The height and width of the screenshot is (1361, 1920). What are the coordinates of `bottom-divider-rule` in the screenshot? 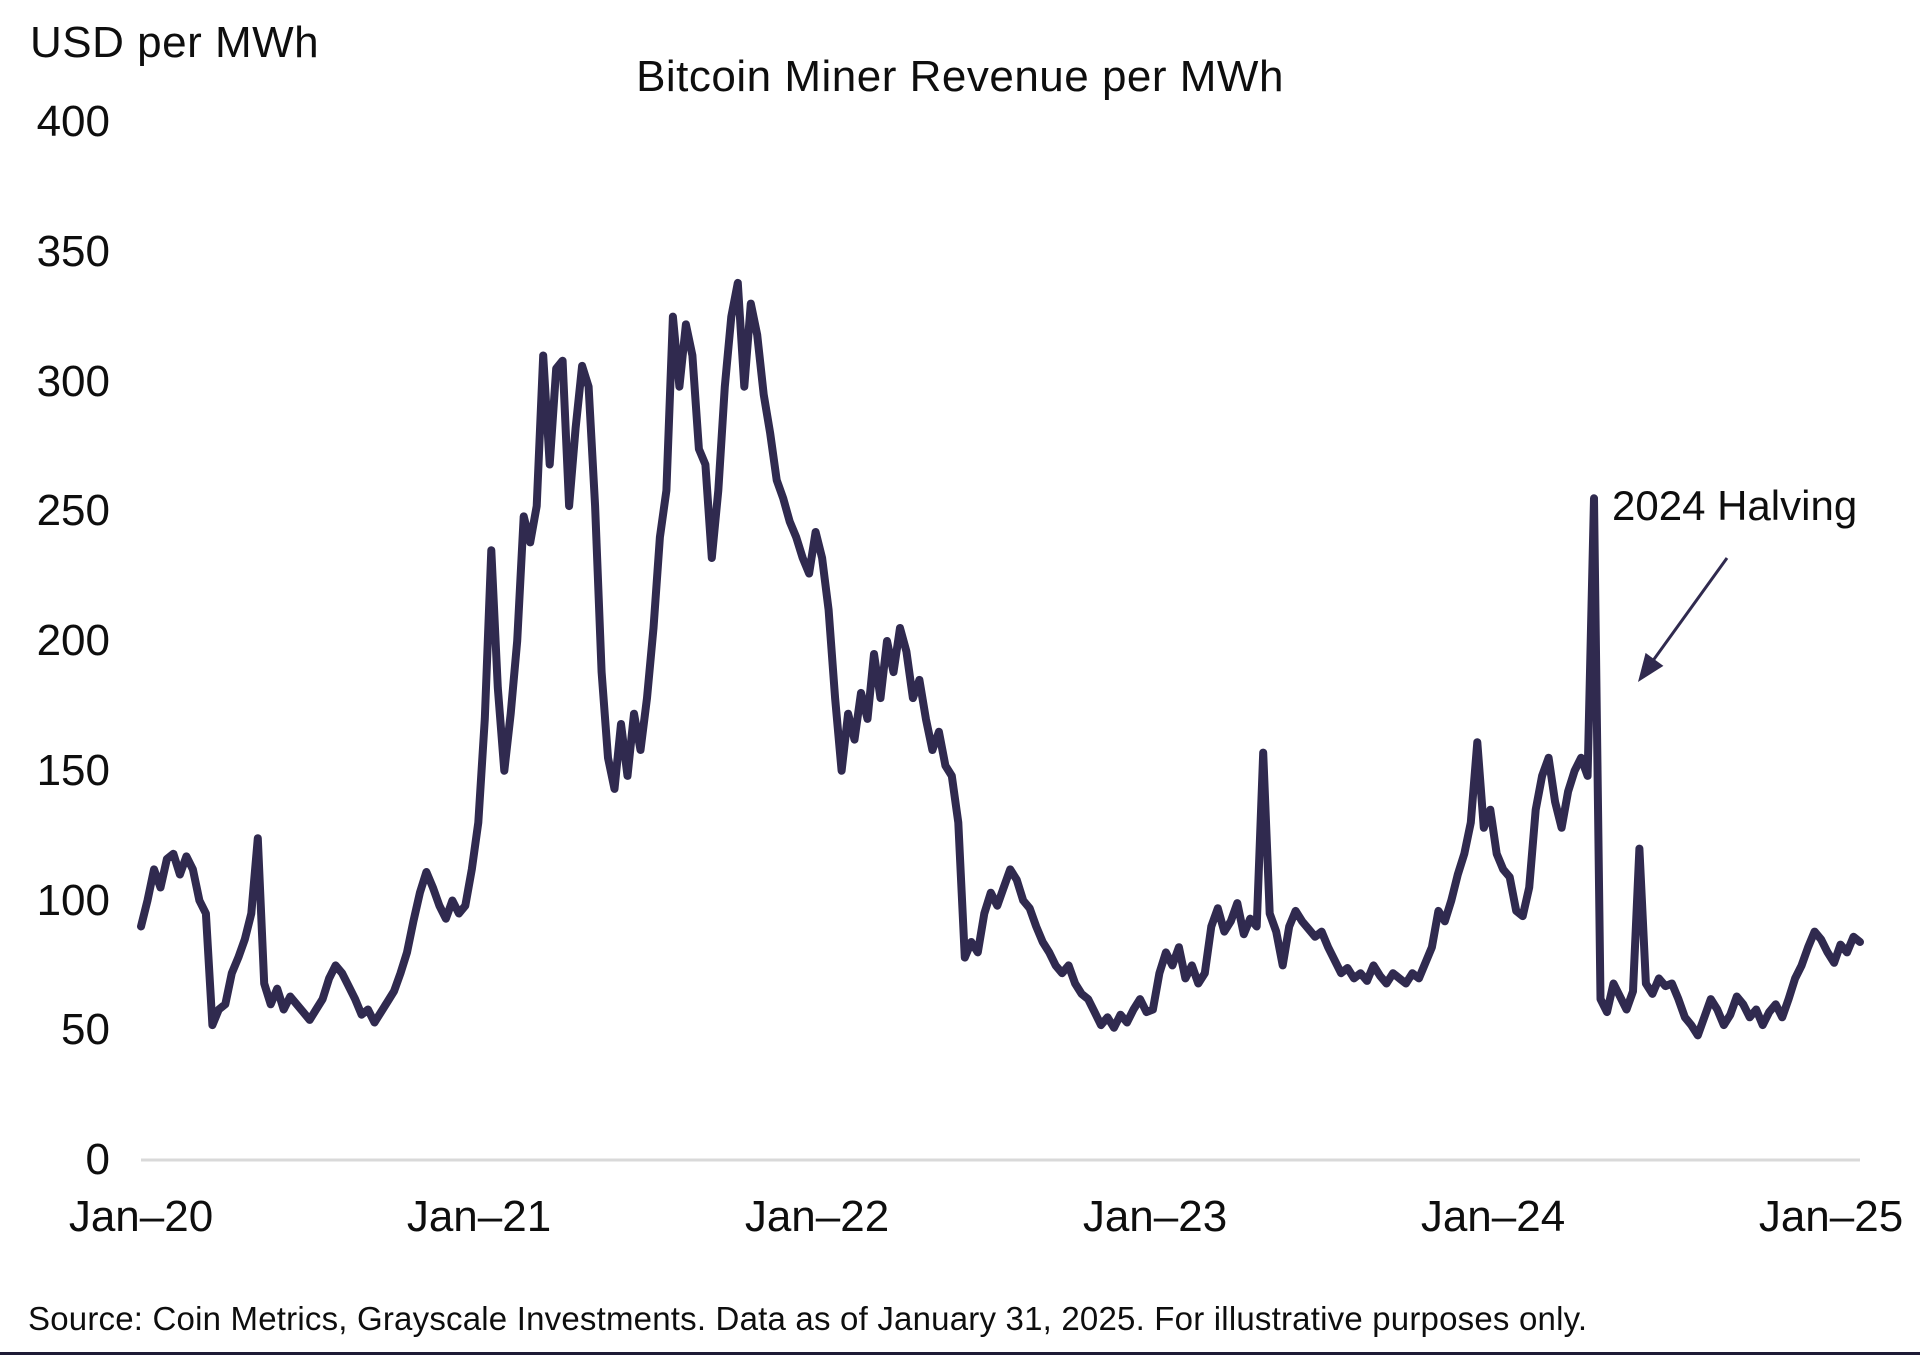 It's located at (960, 1353).